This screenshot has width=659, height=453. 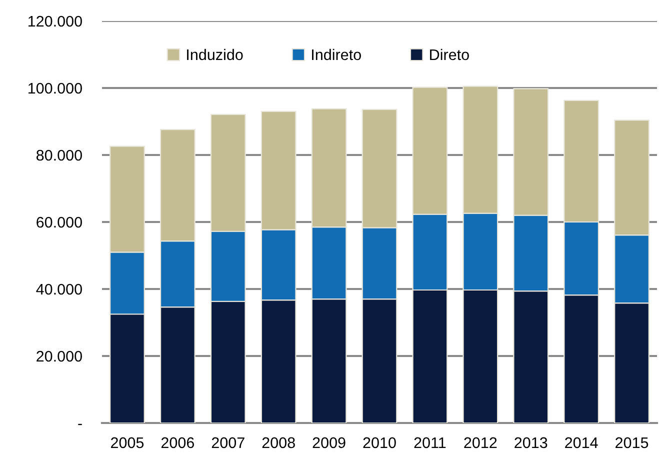 I want to click on x-tick-label: 2015, so click(x=632, y=442).